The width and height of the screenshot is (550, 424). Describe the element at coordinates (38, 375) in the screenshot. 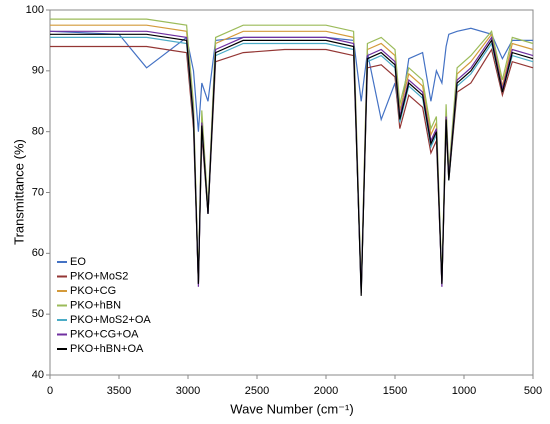

I see `y-tick-label: 40` at that location.